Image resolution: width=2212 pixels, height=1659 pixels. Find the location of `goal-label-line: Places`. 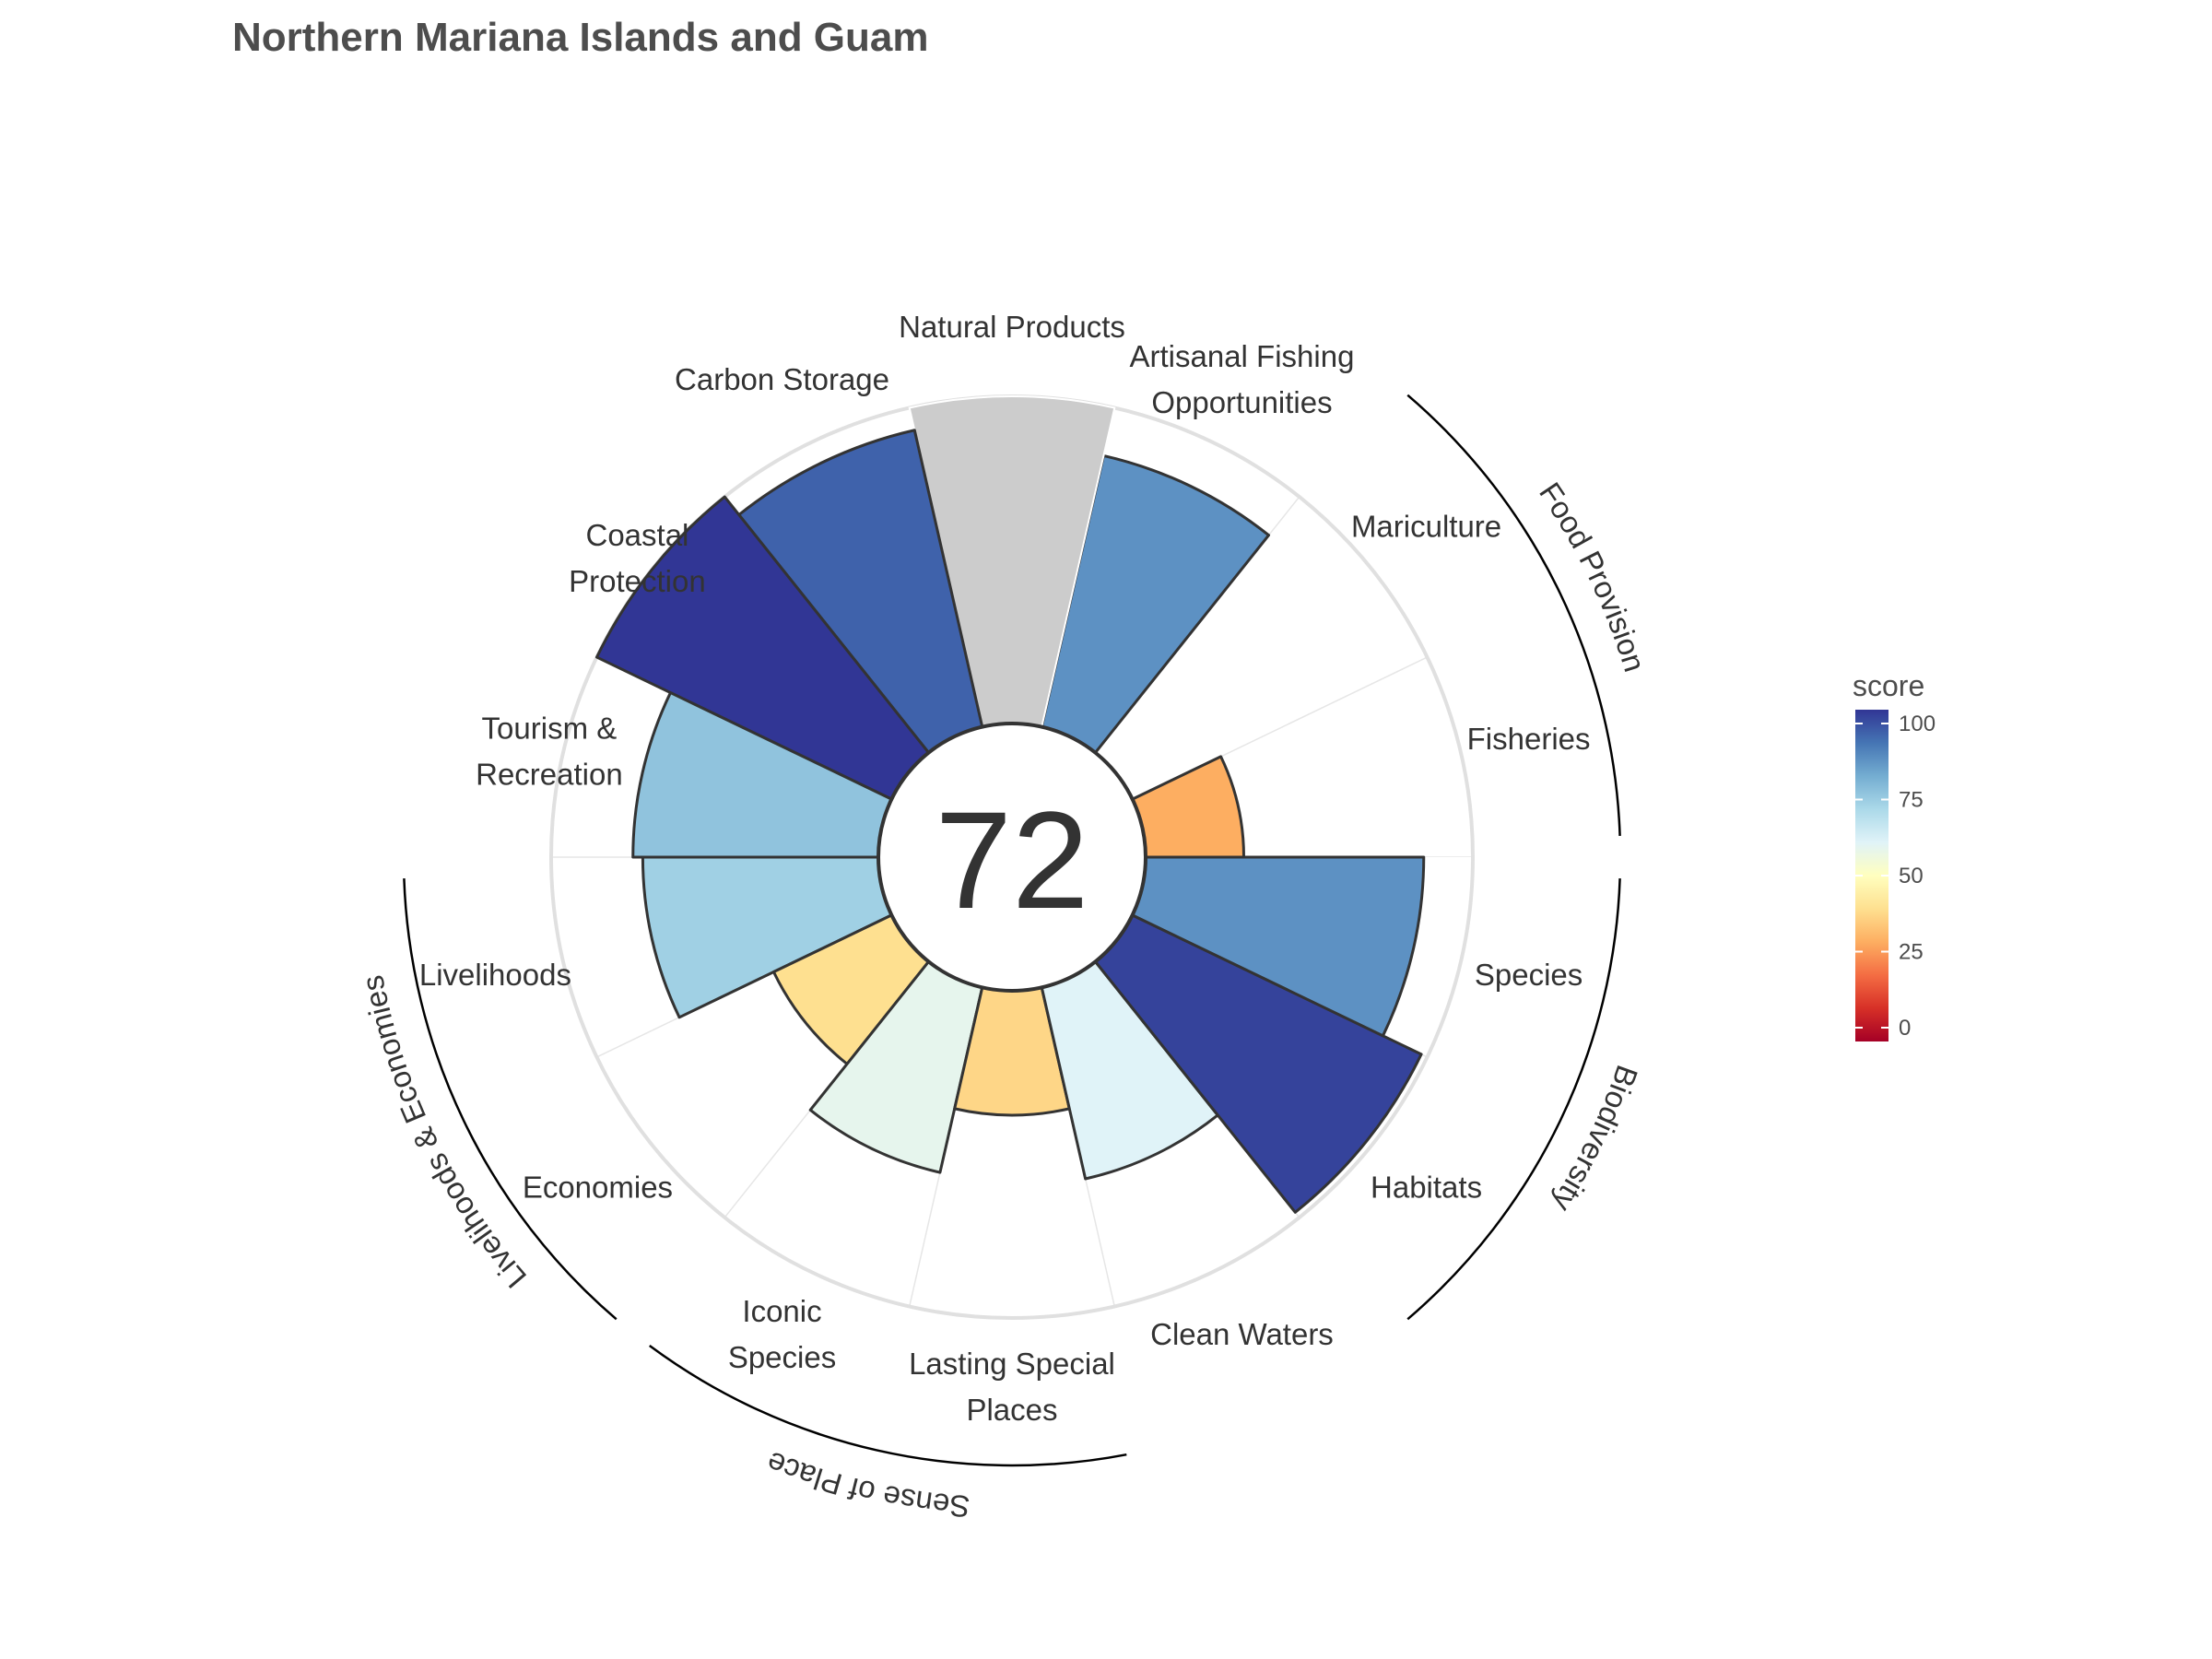

goal-label-line: Places is located at coordinates (1011, 1410).